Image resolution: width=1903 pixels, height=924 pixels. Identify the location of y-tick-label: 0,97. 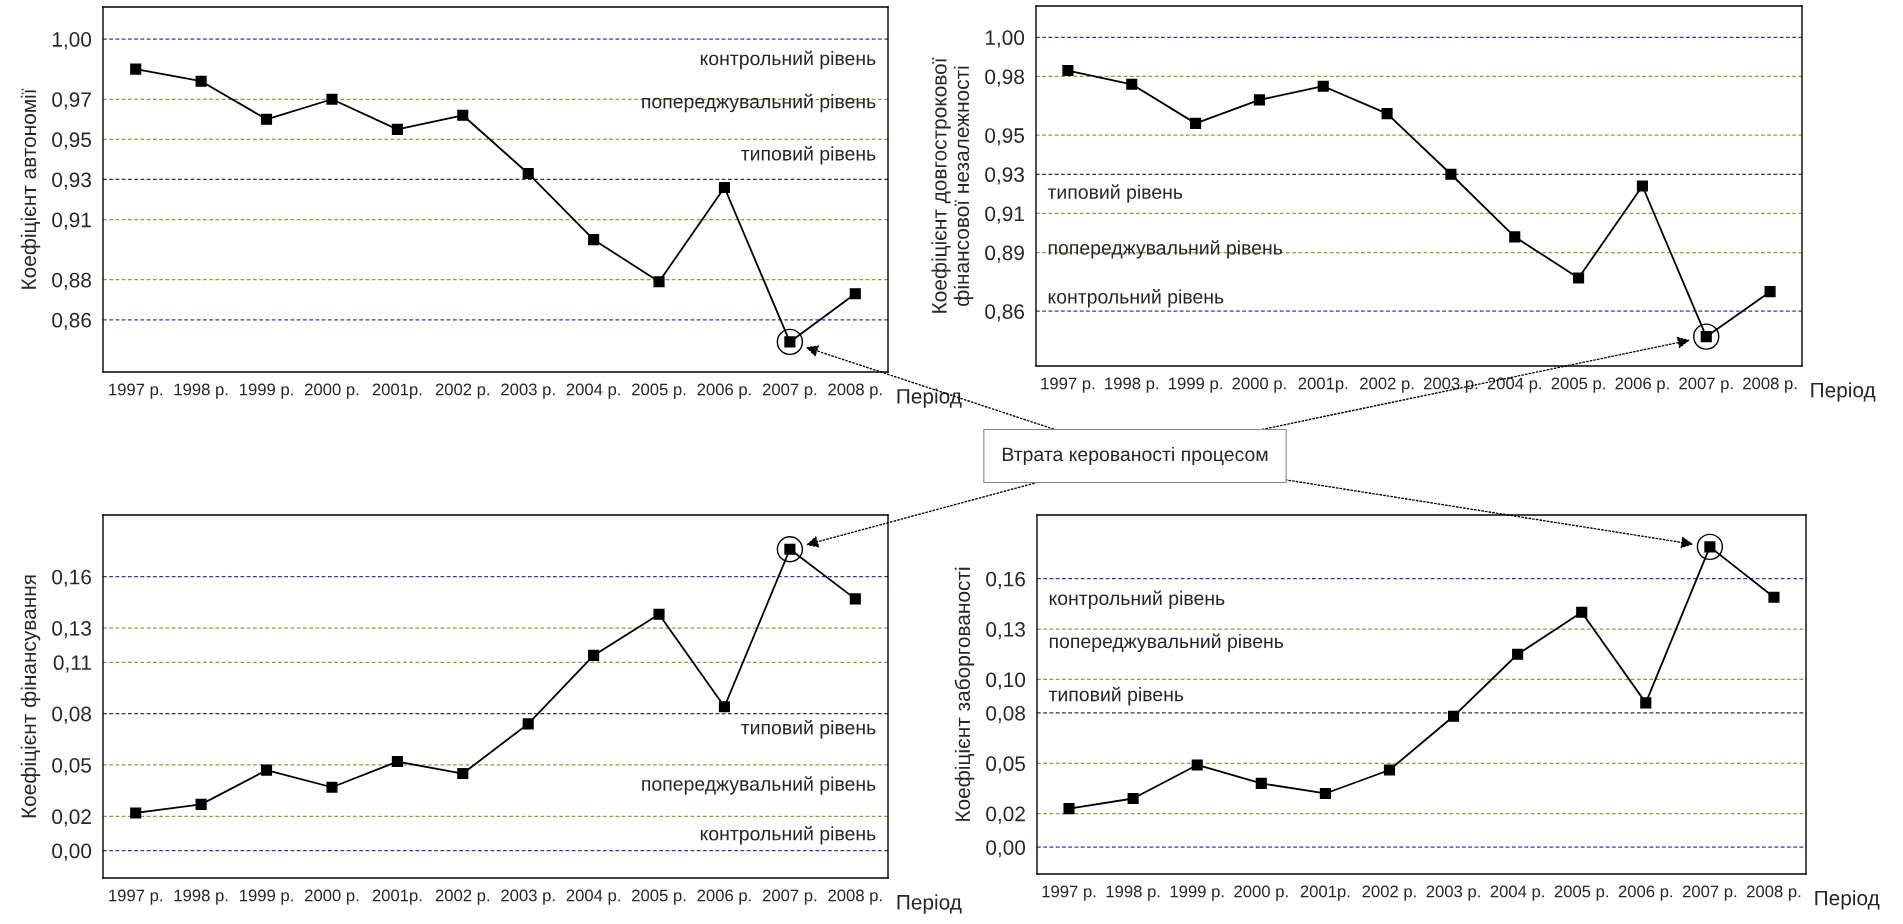
(71, 101).